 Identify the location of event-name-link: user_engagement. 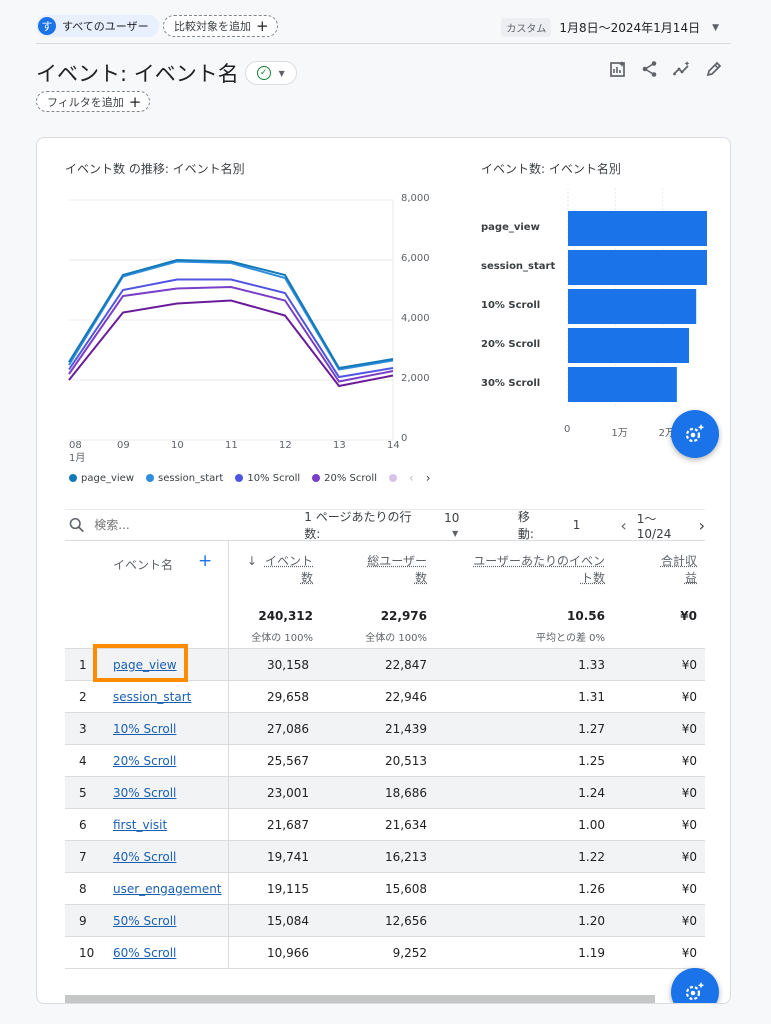
(167, 889).